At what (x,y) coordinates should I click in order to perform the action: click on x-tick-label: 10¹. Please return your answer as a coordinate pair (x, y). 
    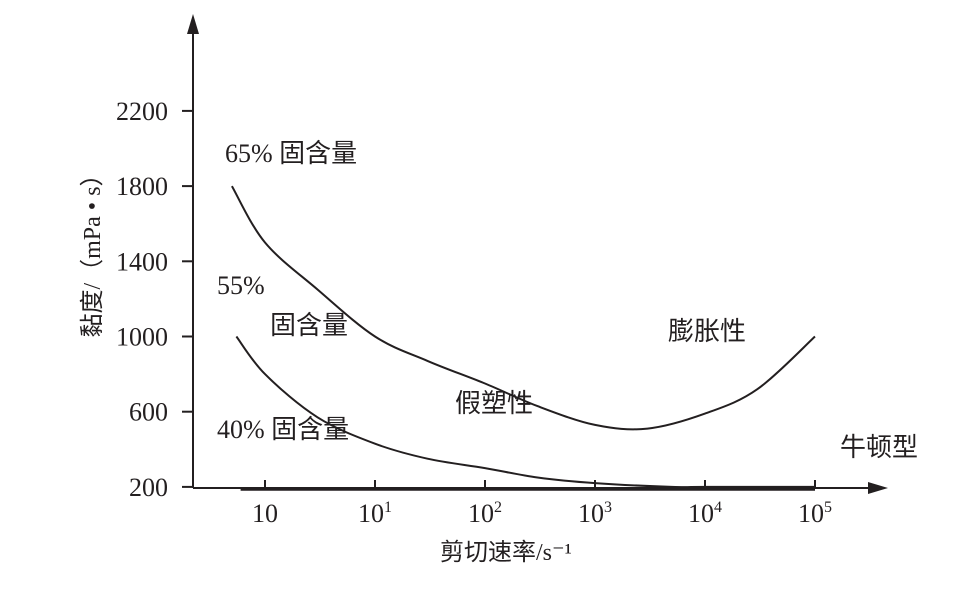
    Looking at the image, I should click on (375, 513).